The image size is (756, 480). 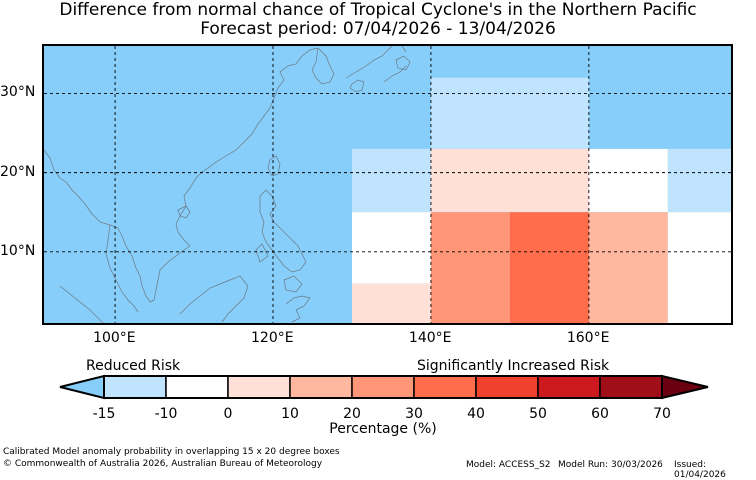 I want to click on colorbar-frame, so click(x=383, y=387).